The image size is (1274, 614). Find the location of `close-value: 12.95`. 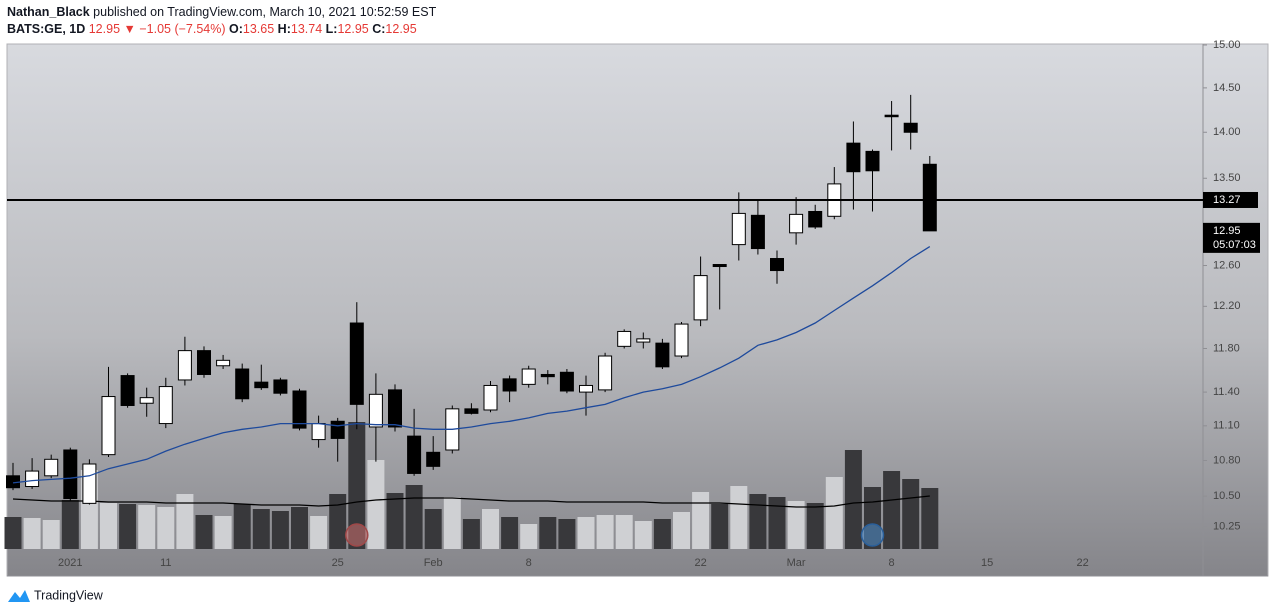

close-value: 12.95 is located at coordinates (401, 29).